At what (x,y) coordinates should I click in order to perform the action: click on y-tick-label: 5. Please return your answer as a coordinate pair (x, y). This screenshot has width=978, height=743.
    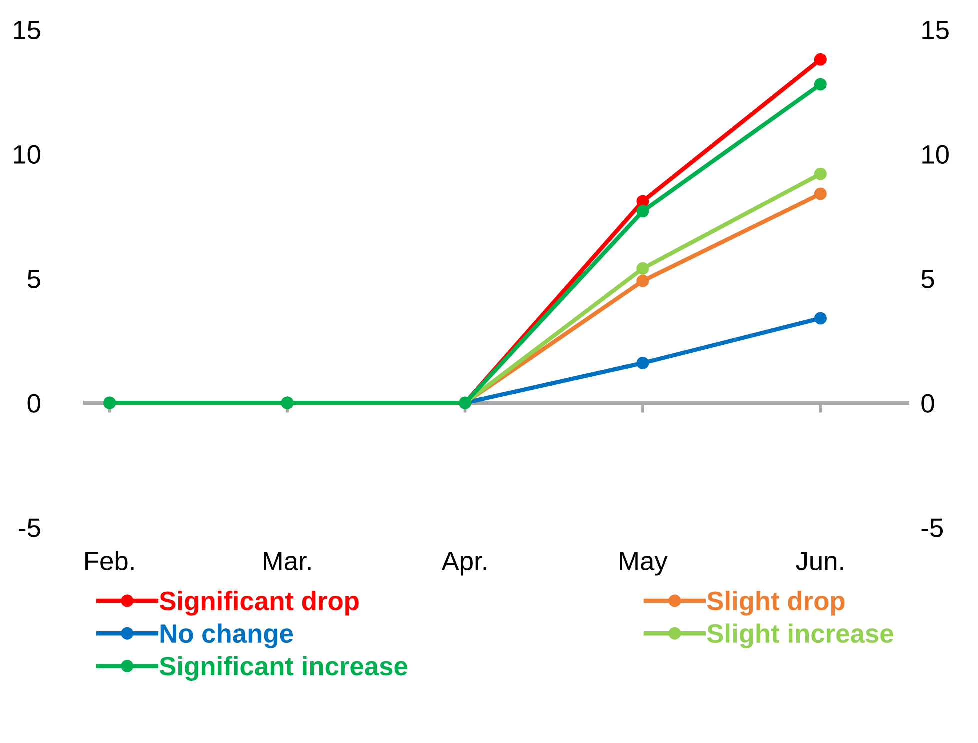
    Looking at the image, I should click on (34, 279).